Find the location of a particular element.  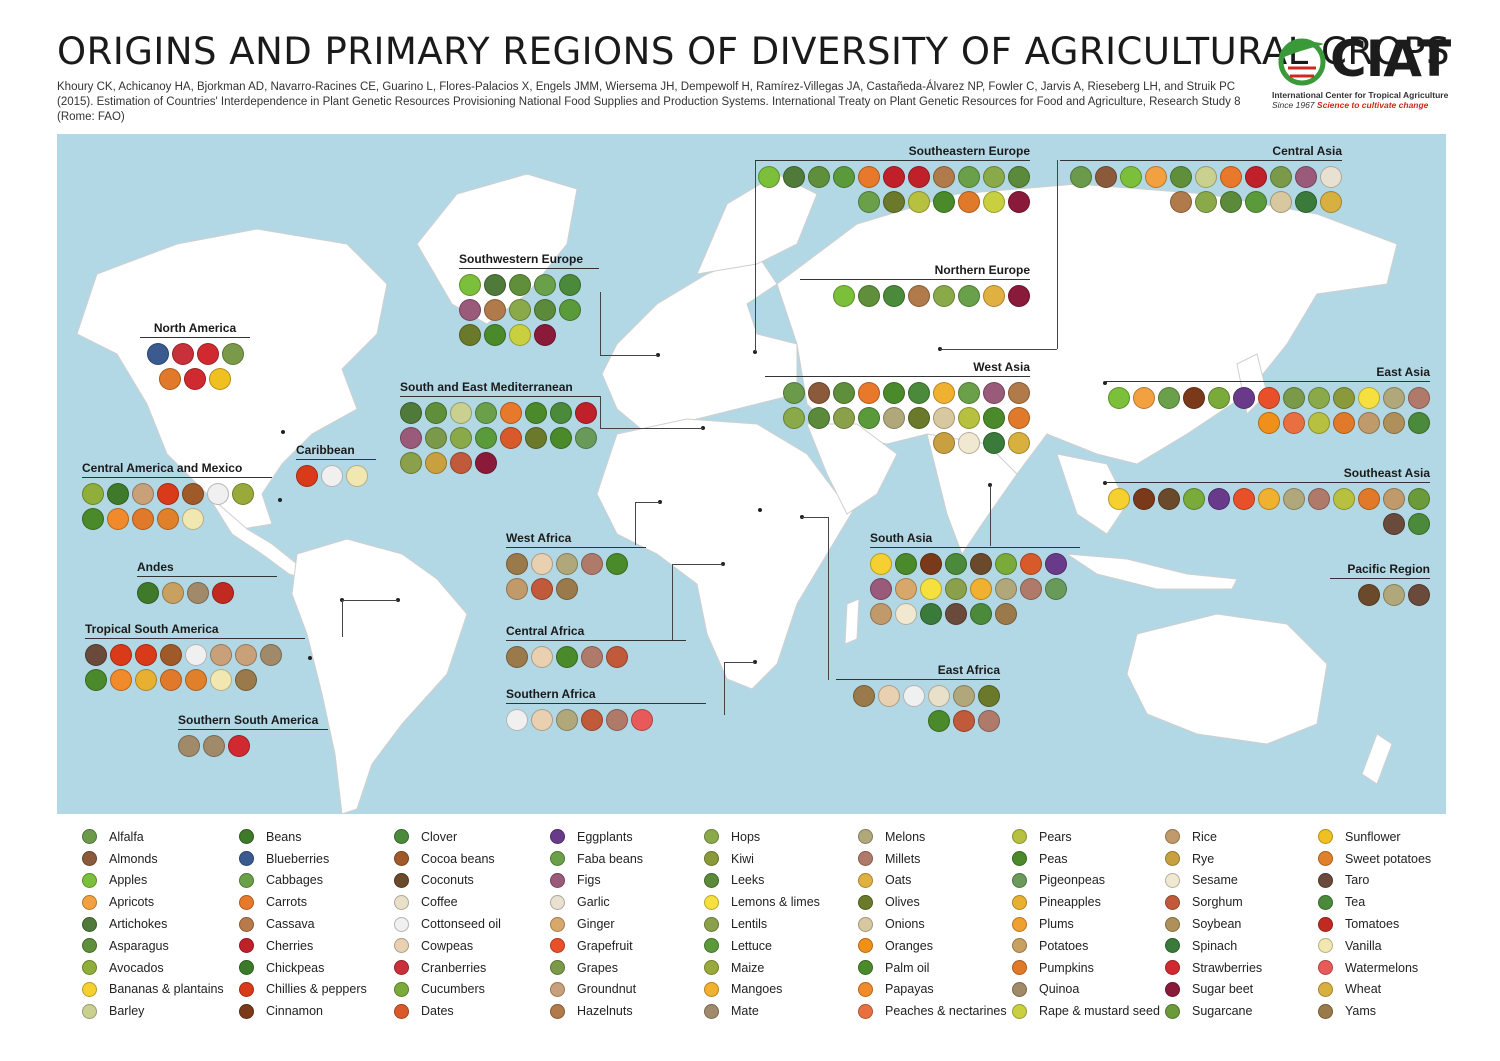

region-south-asia: South Asia is located at coordinates (975, 578).